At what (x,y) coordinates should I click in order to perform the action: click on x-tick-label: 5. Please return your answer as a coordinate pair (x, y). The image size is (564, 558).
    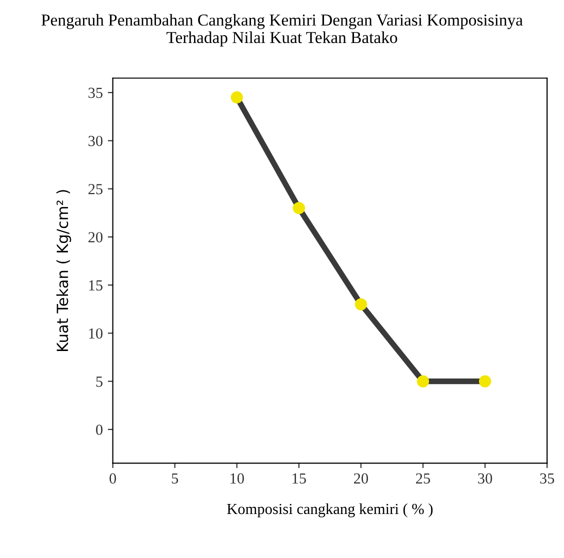
    Looking at the image, I should click on (175, 478).